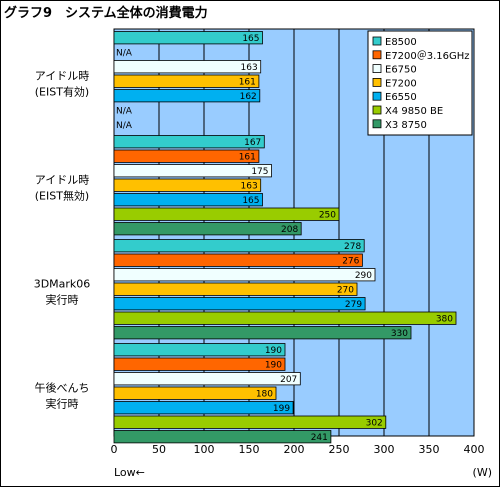 The image size is (500, 487). What do you see at coordinates (159, 449) in the screenshot?
I see `x-tick-label: 50` at bounding box center [159, 449].